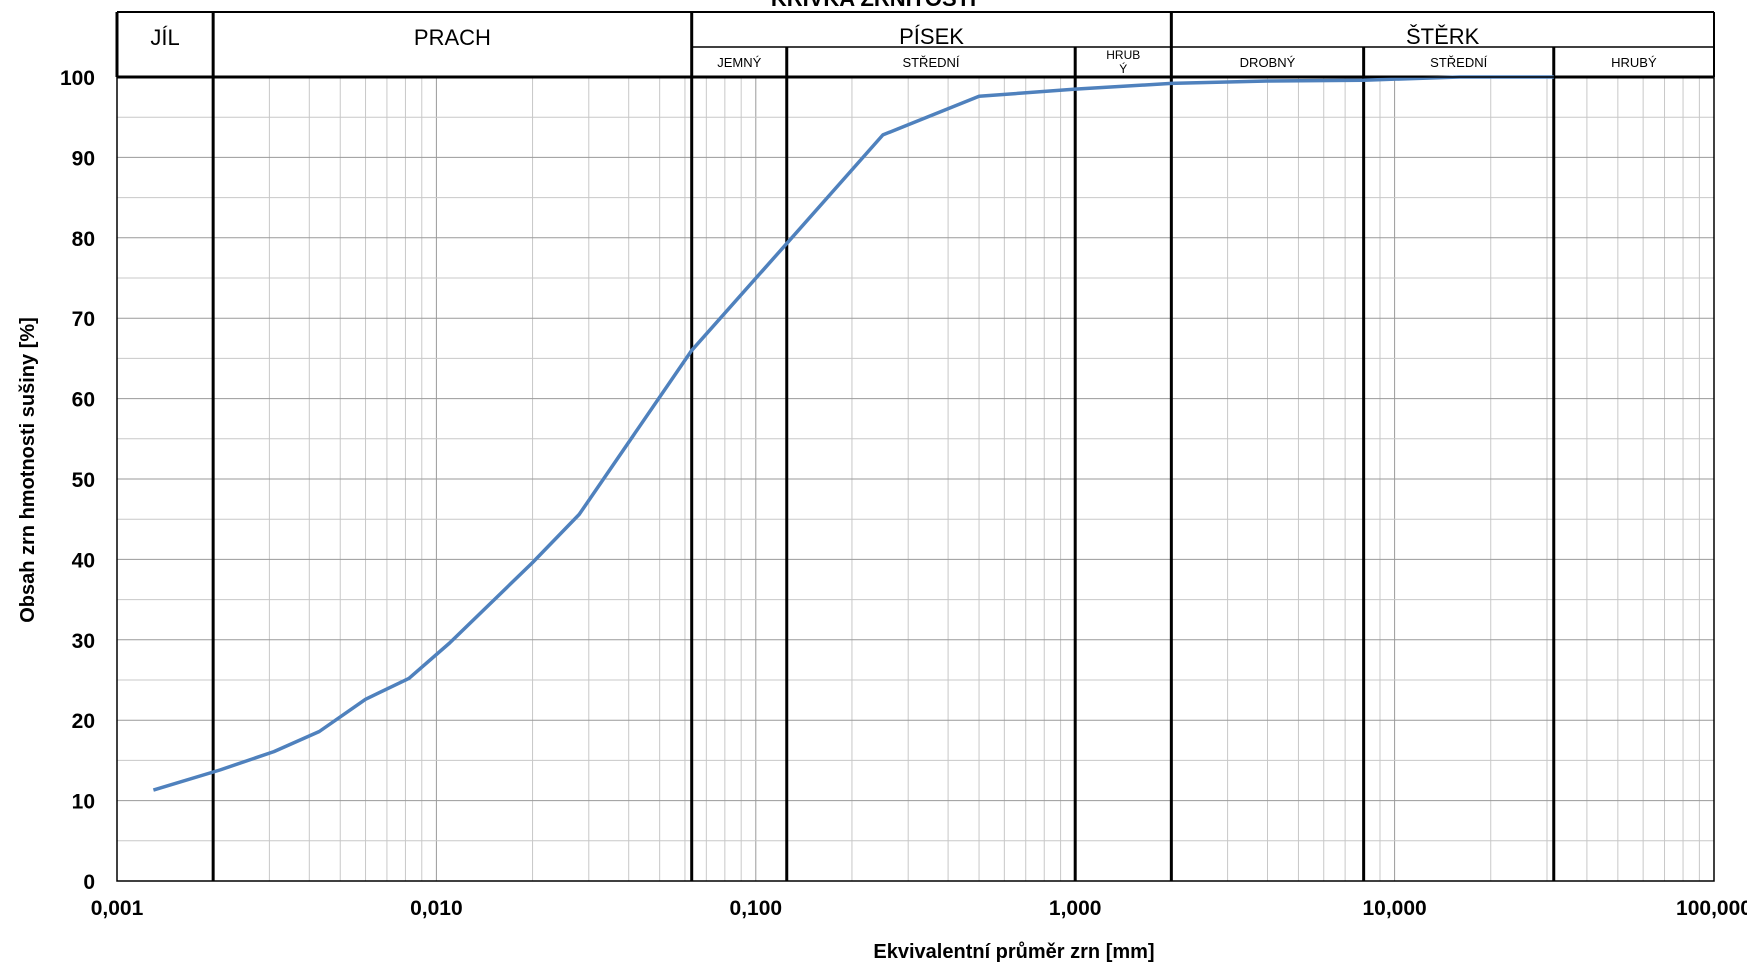 Image resolution: width=1747 pixels, height=966 pixels. I want to click on y-axis-label: Obsah zrn hmotnosti sušiny [%], so click(28, 470).